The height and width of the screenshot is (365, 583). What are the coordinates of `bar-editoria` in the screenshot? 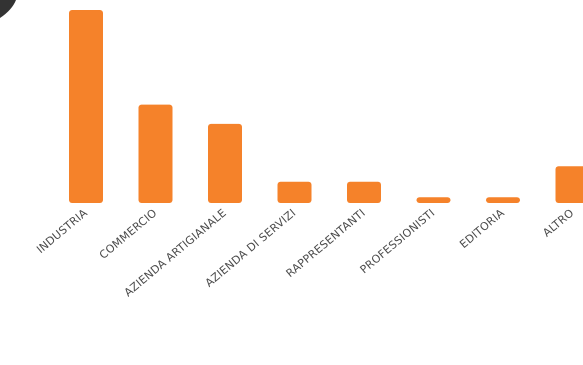 It's located at (503, 200).